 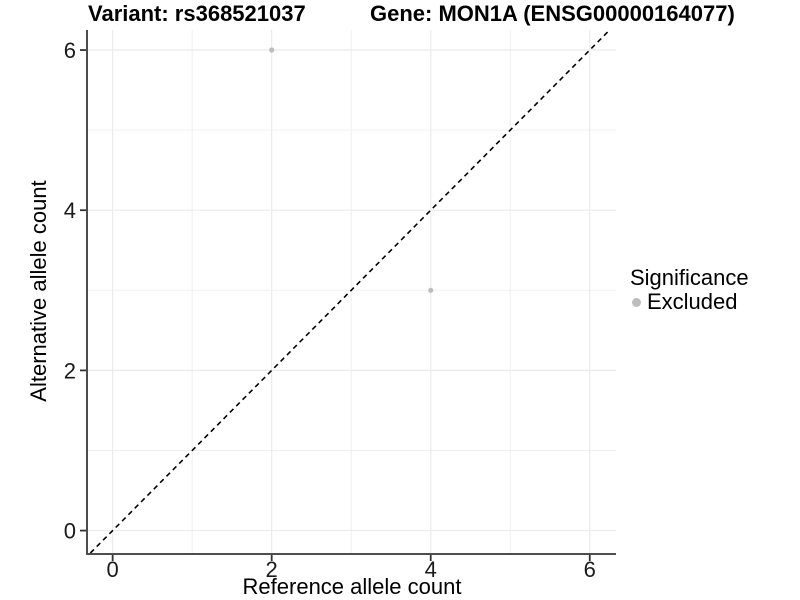 What do you see at coordinates (70, 531) in the screenshot?
I see `y-tick-label: 0` at bounding box center [70, 531].